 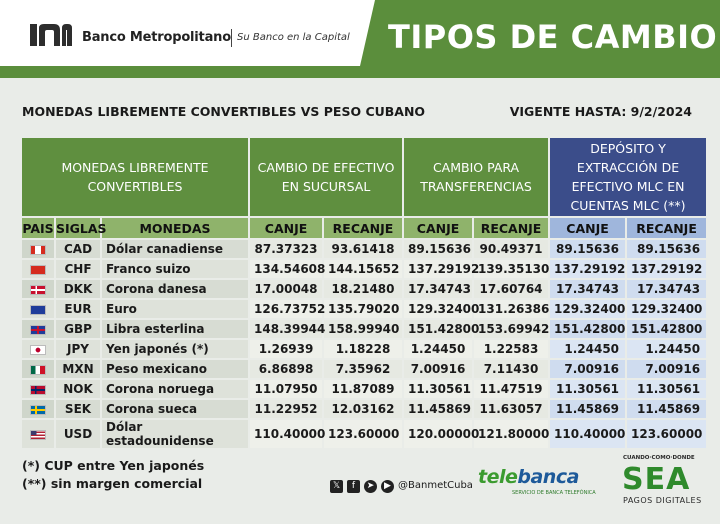 I want to click on norway-flag-icon, so click(x=38, y=389).